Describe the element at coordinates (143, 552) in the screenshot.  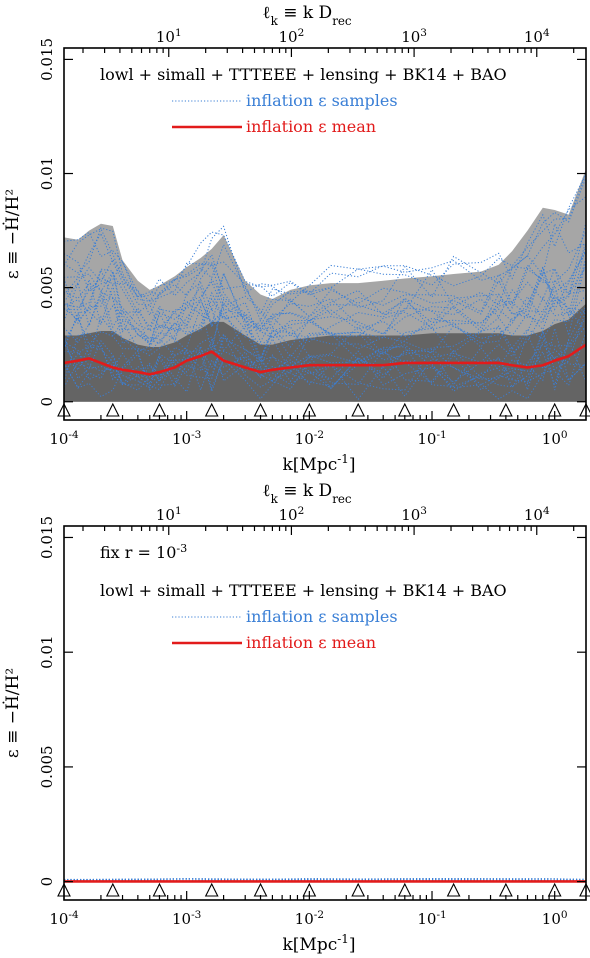
I see `annotation: fix r = 10-3` at that location.